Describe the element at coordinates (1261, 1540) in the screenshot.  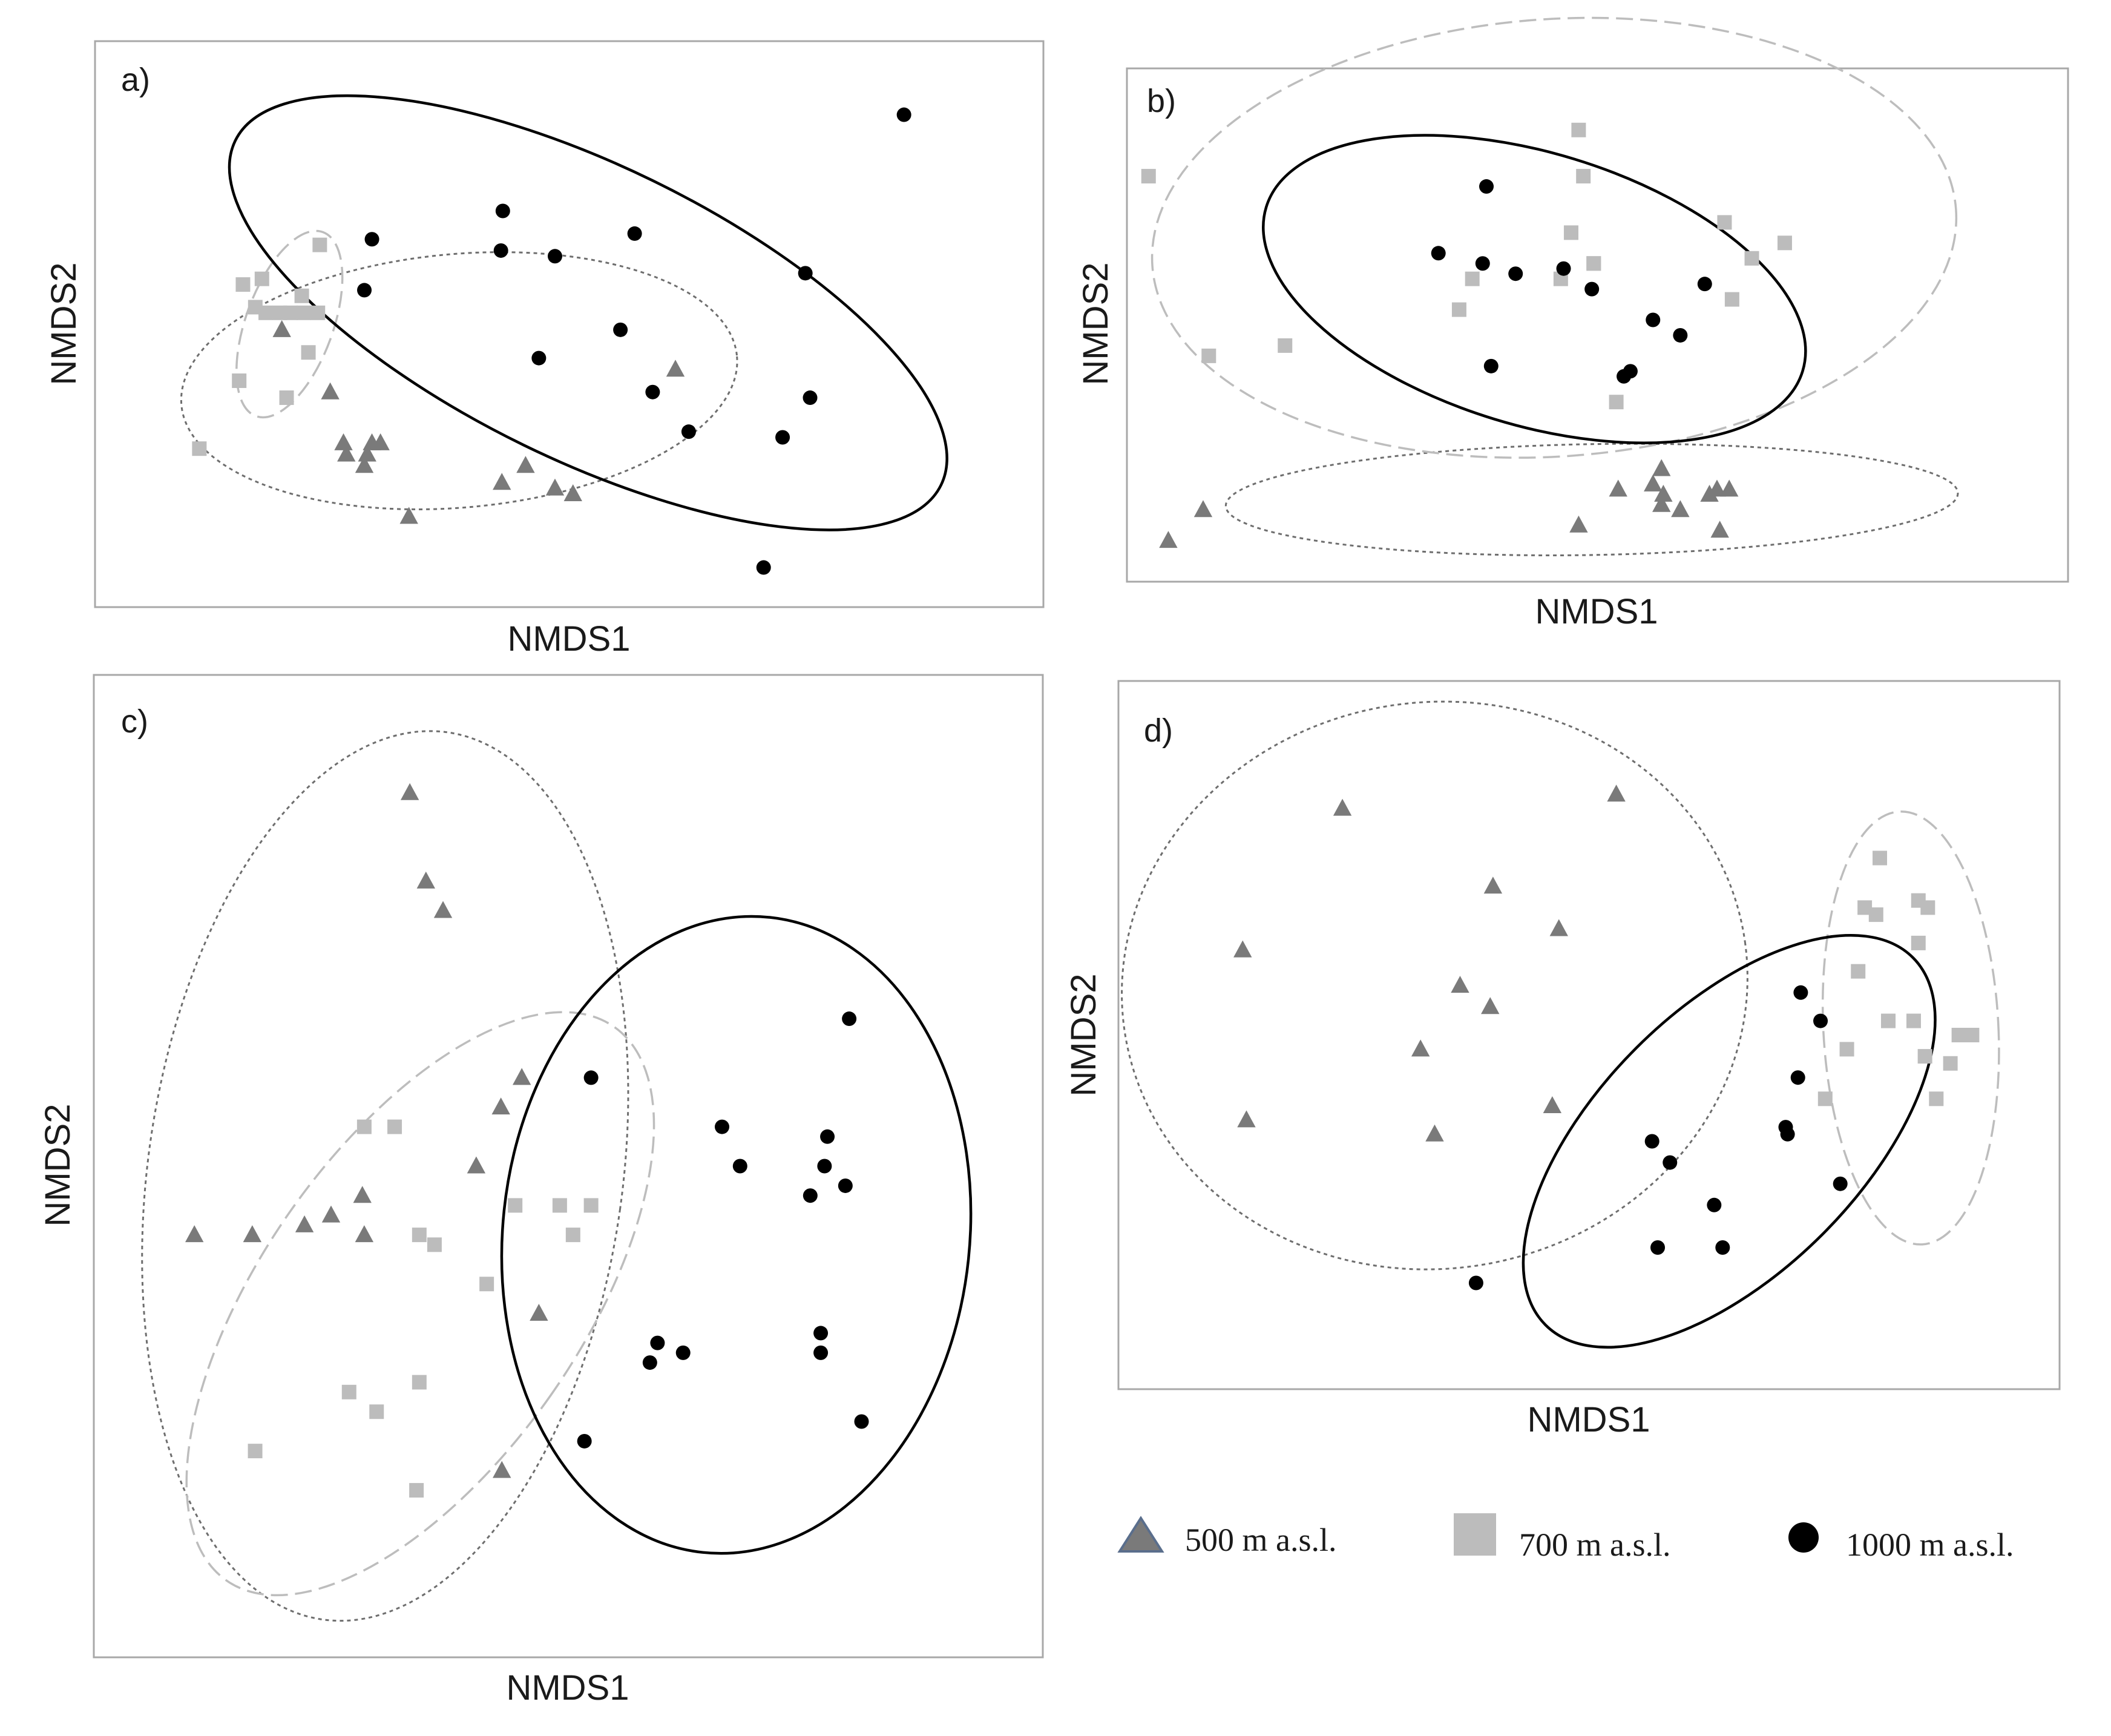
I see `legend-label-500: 500 m a.s.l.` at that location.